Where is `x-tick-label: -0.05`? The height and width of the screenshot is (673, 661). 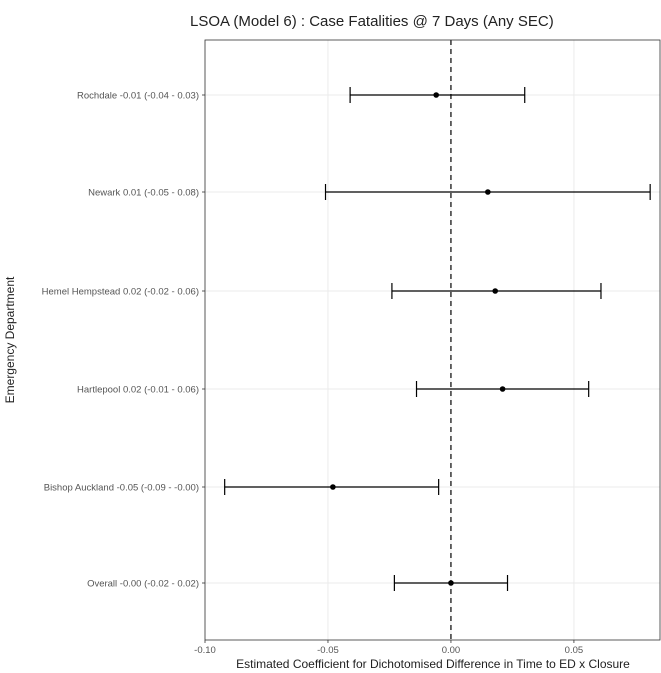 x-tick-label: -0.05 is located at coordinates (328, 650).